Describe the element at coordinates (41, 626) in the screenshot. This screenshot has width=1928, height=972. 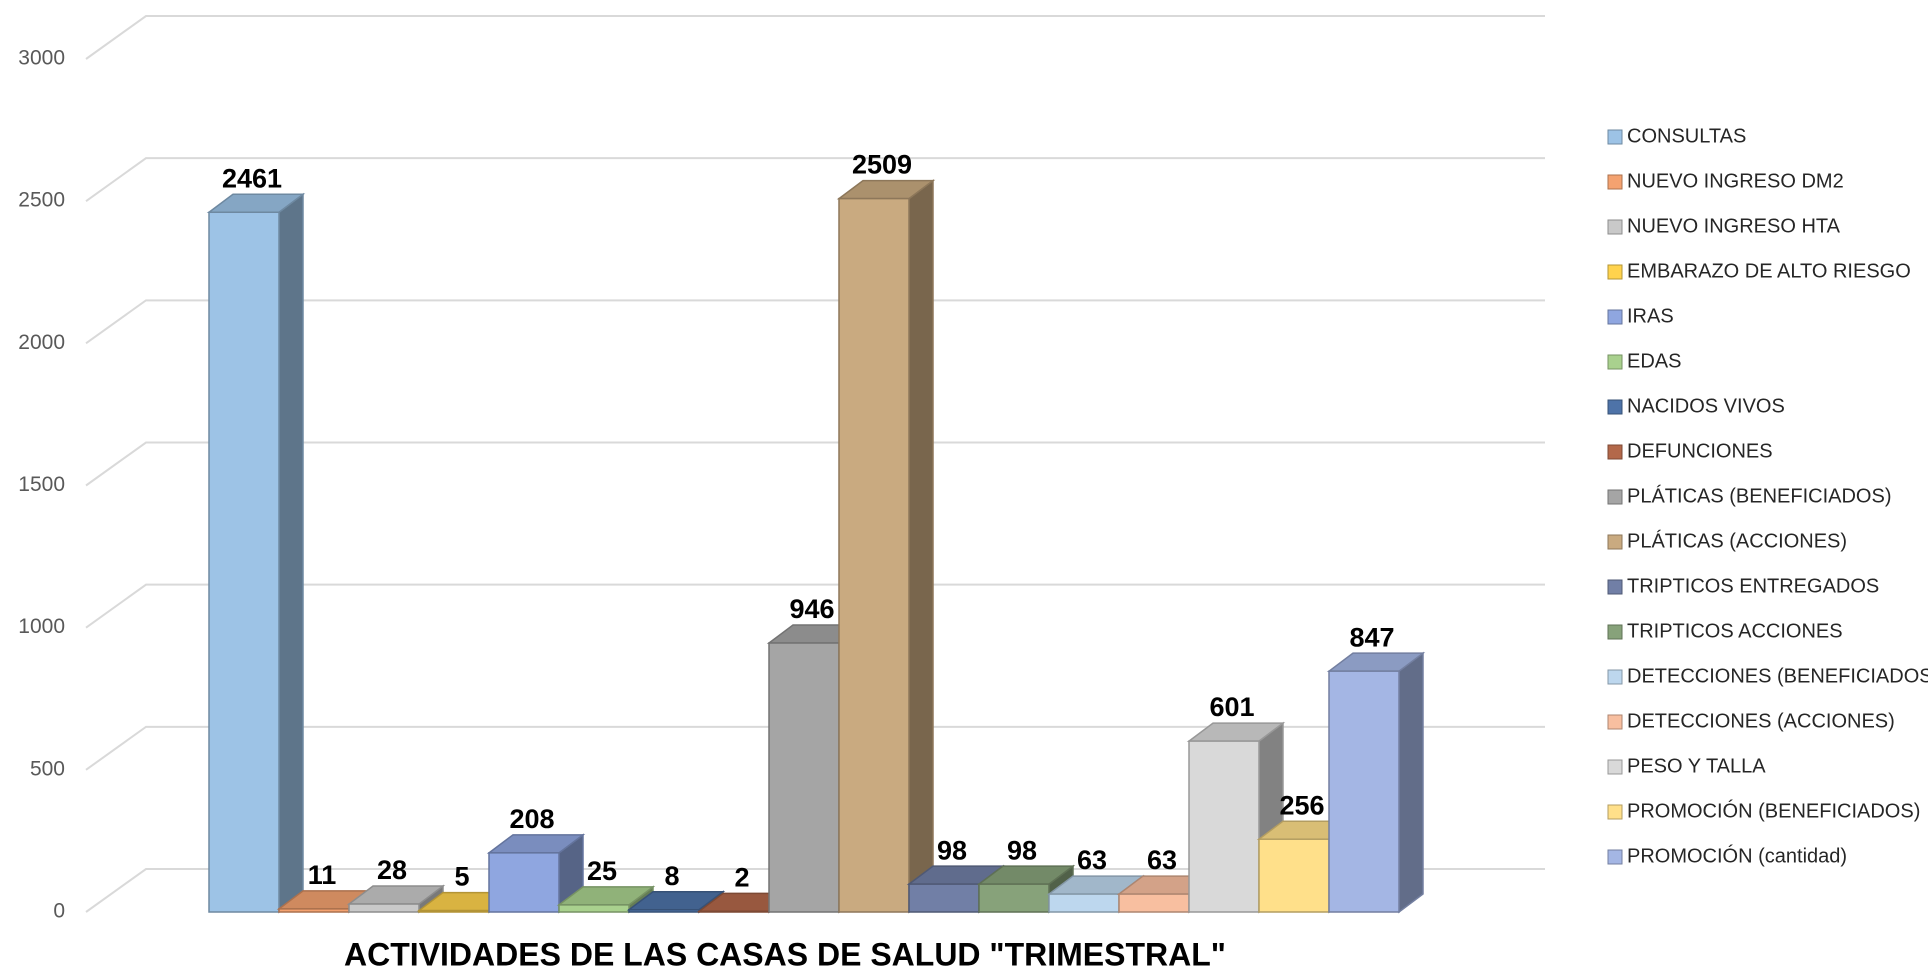
I see `y-tick-label: 1000` at that location.